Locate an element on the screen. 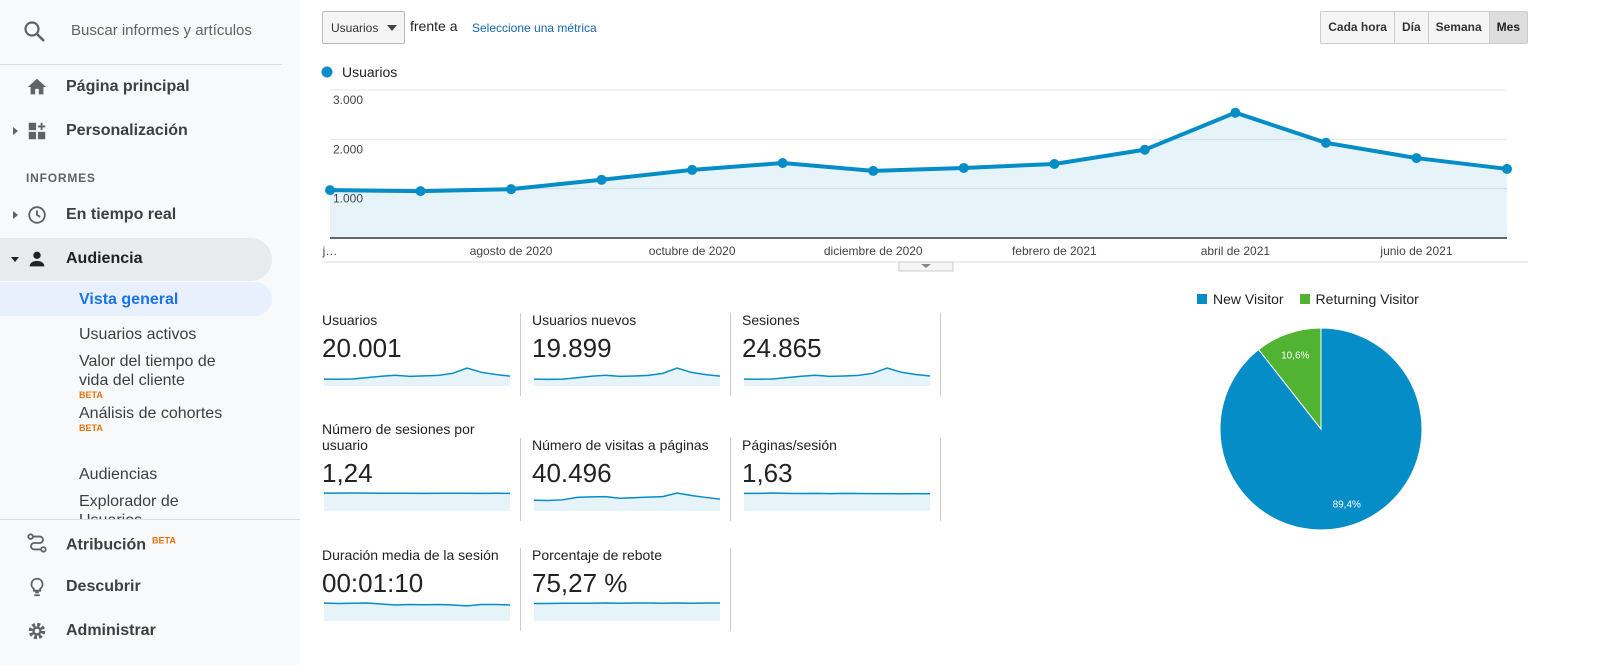 This screenshot has width=1600, height=665. attribution-icon is located at coordinates (37, 543).